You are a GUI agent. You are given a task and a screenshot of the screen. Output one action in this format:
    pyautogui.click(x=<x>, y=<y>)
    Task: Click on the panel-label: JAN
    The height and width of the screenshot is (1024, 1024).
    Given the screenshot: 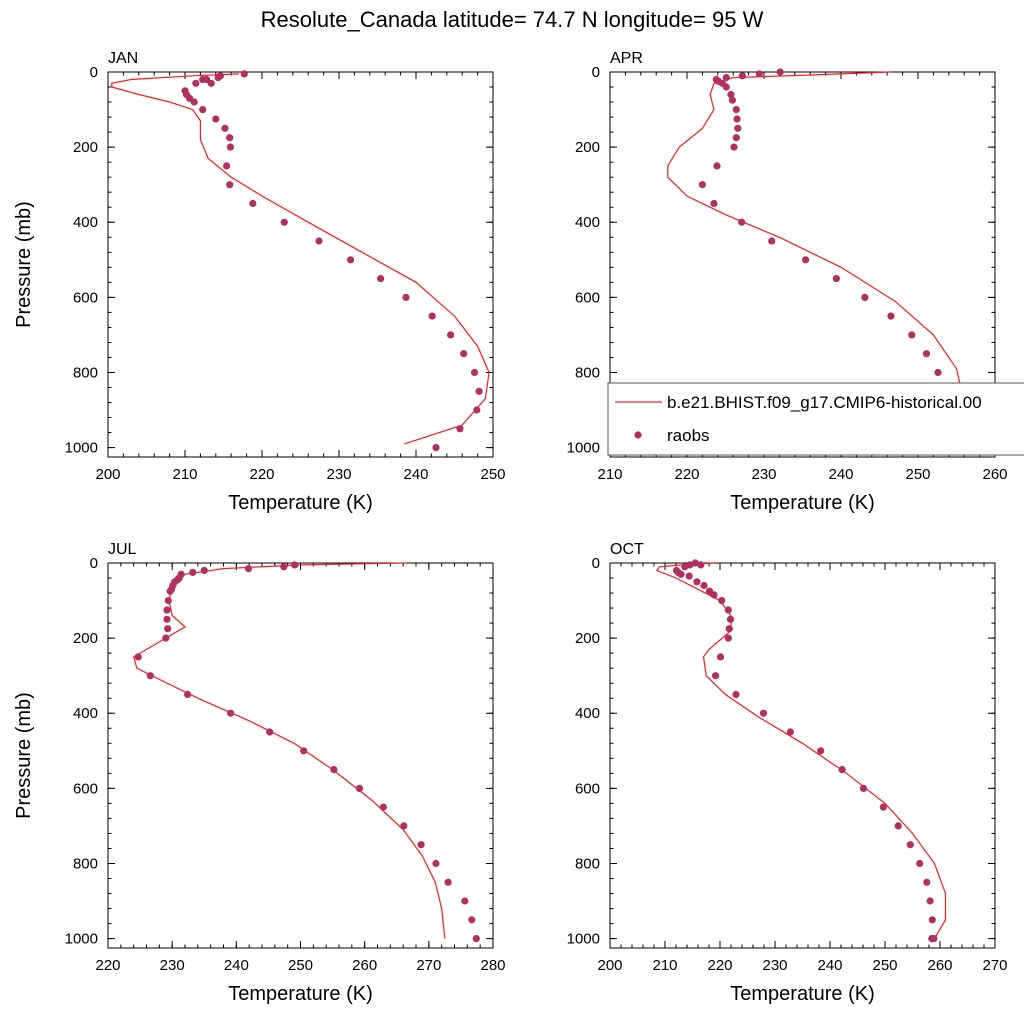 What is the action you would take?
    pyautogui.click(x=123, y=58)
    